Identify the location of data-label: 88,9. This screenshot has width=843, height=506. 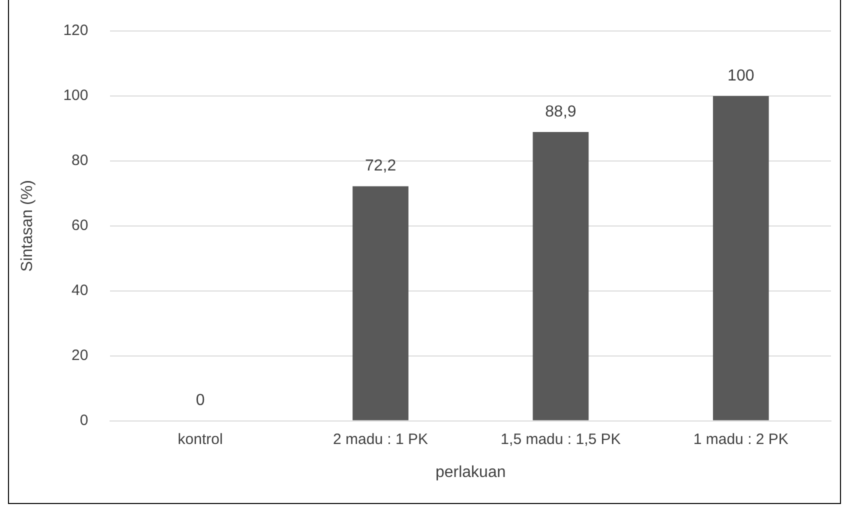
(560, 111).